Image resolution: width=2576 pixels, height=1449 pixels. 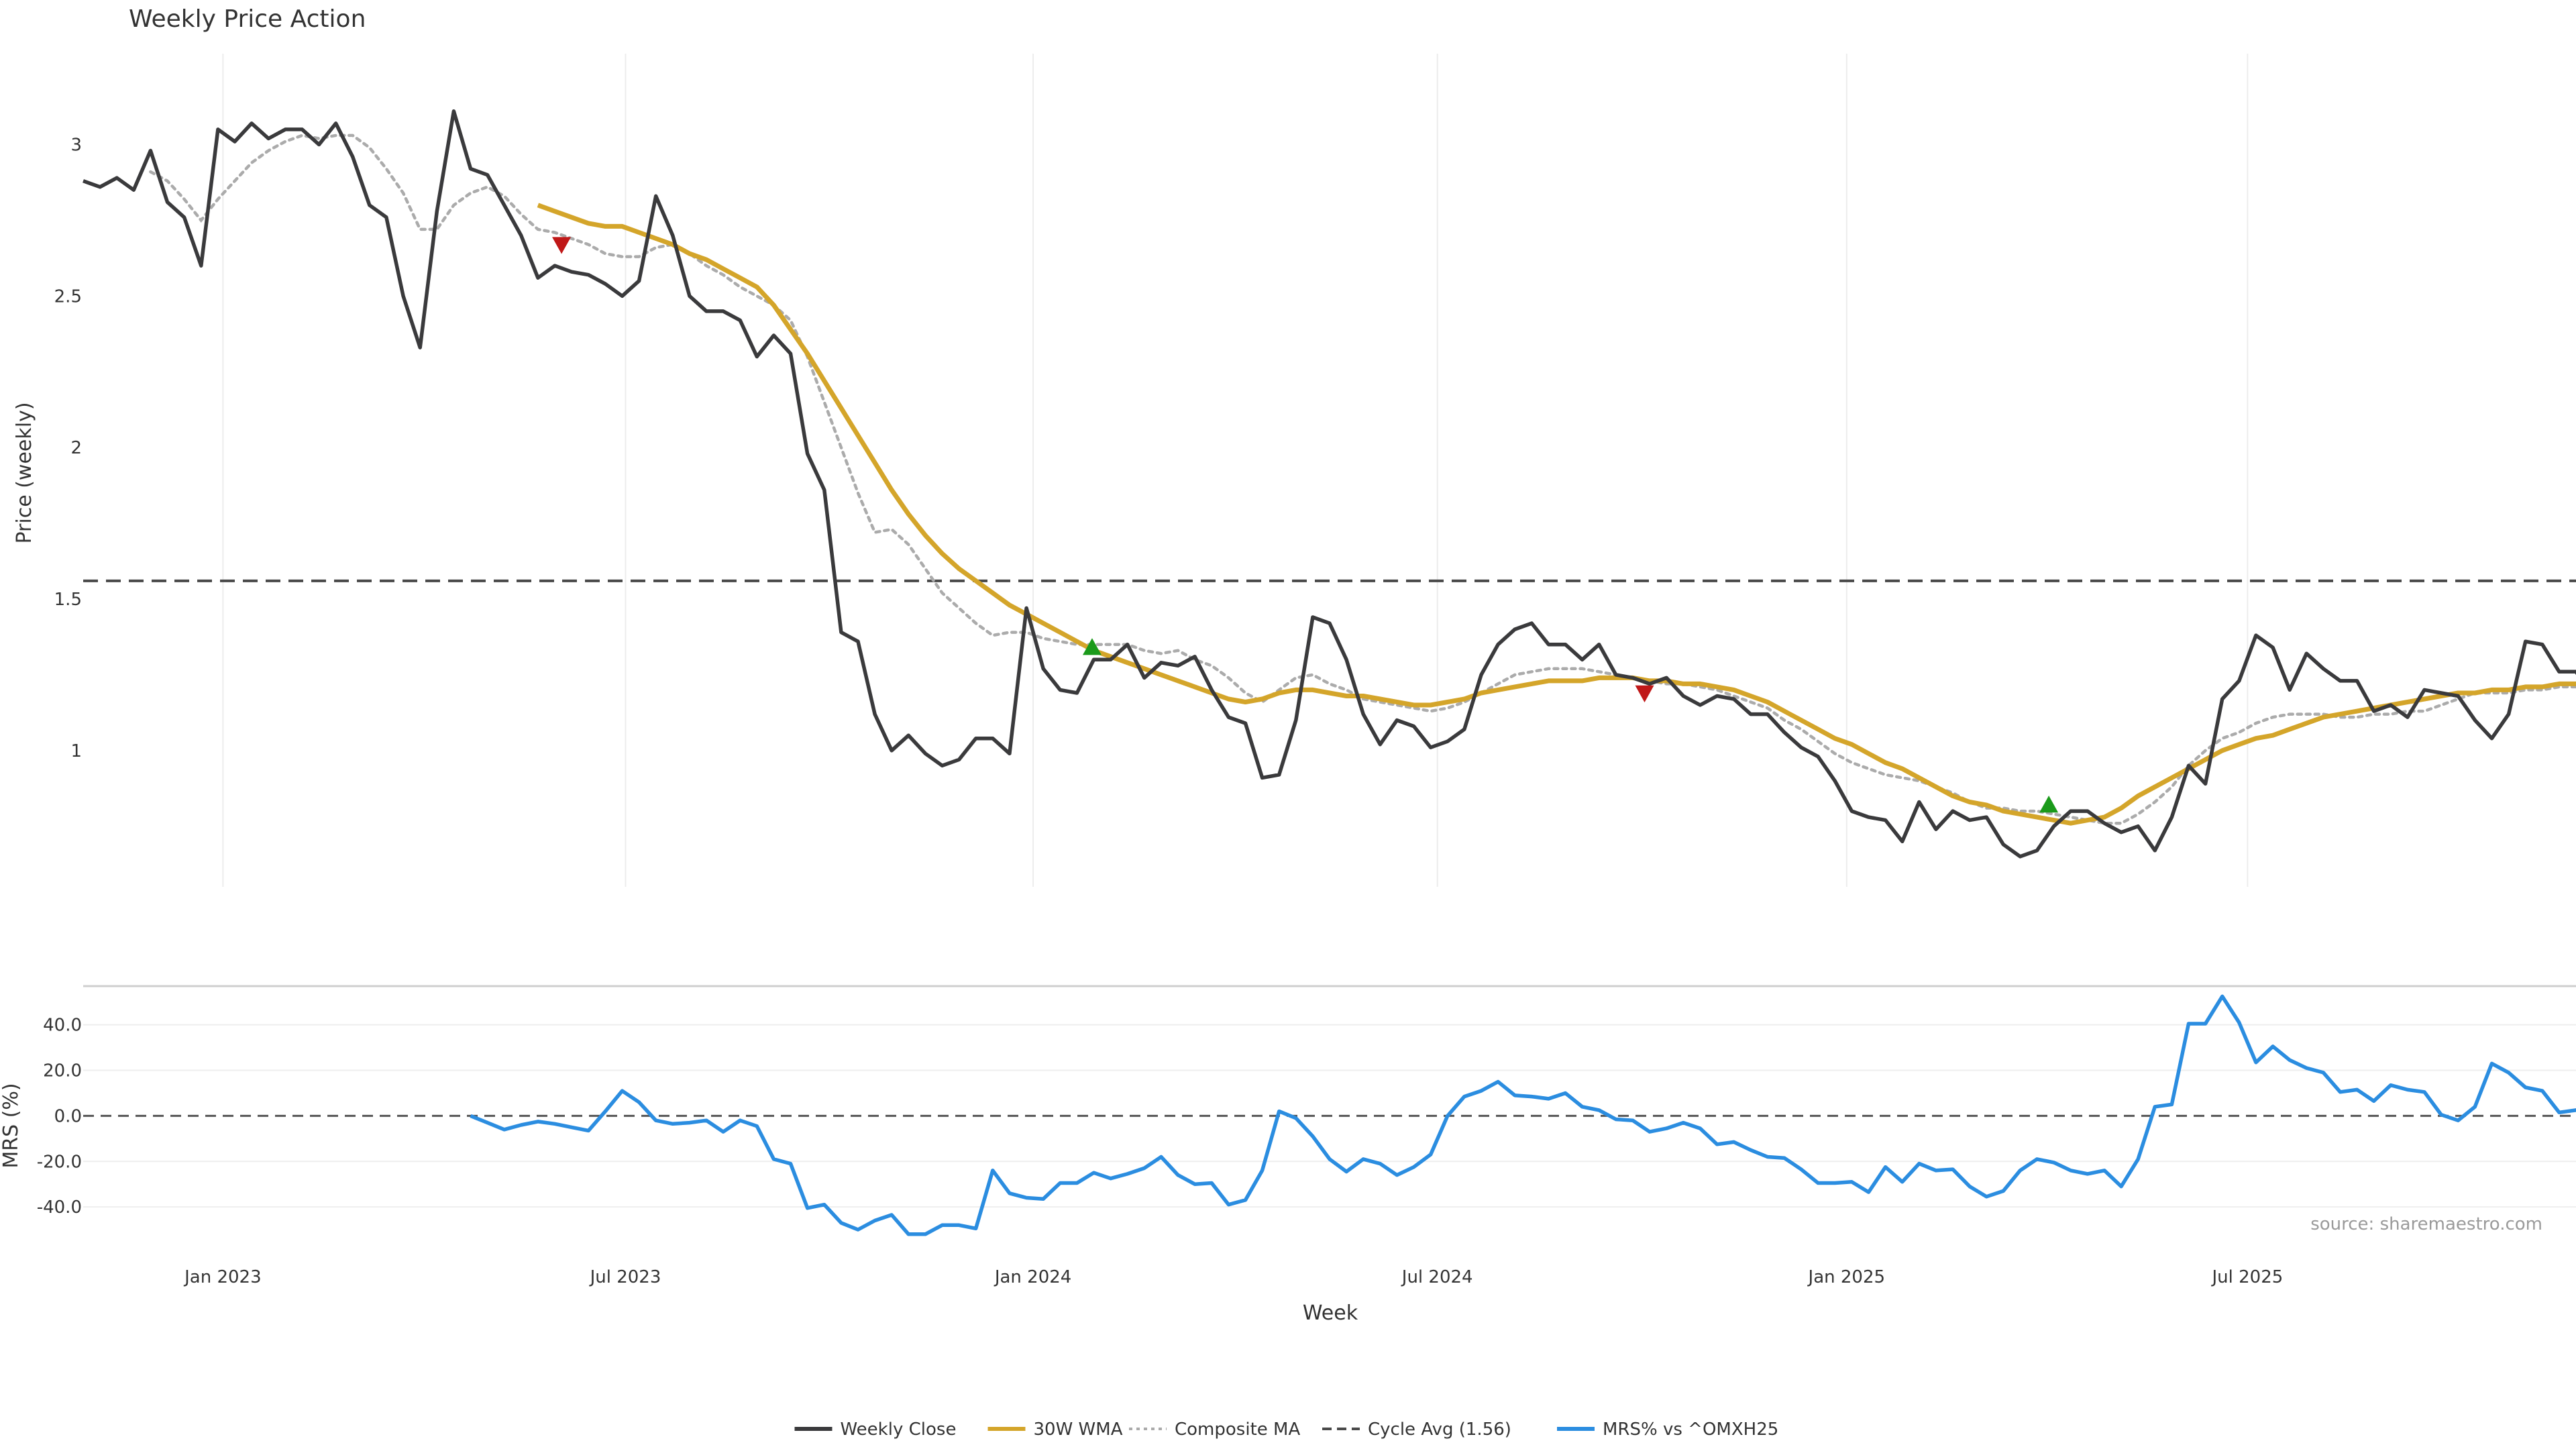 What do you see at coordinates (68, 296) in the screenshot?
I see `price-y-tick-label: 2.5` at bounding box center [68, 296].